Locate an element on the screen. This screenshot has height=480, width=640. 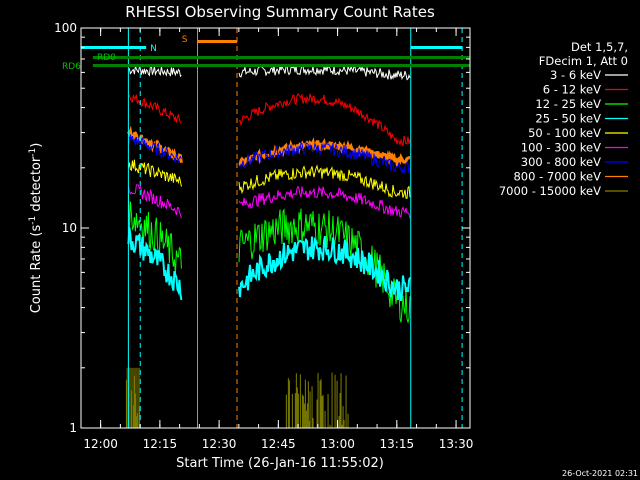
y-tick-label: 100 is located at coordinates (65, 28).